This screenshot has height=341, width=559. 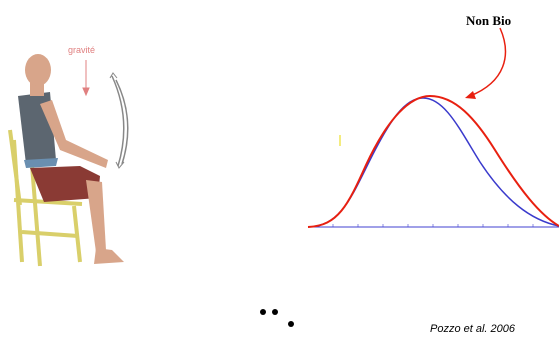 What do you see at coordinates (66, 160) in the screenshot?
I see `person-illustration` at bounding box center [66, 160].